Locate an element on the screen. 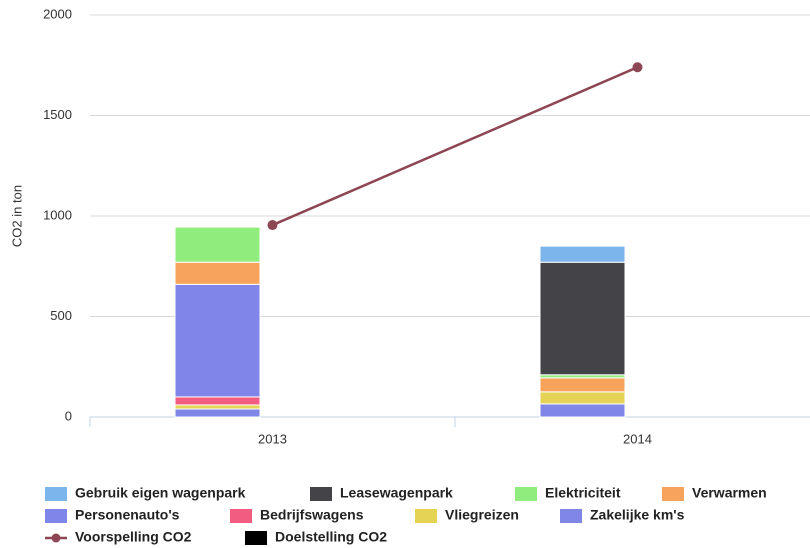  legend-label: Gebruik eigen wagenpark is located at coordinates (160, 493).